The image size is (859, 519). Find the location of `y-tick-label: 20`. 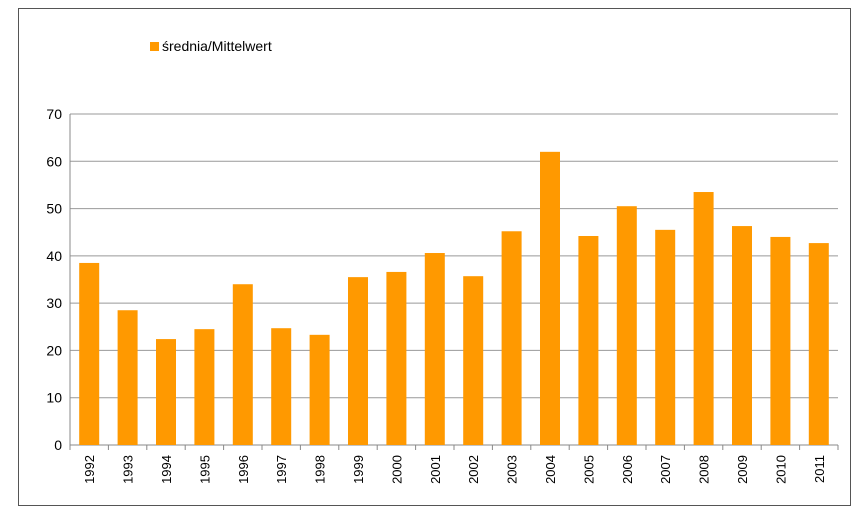

y-tick-label: 20 is located at coordinates (54, 350).